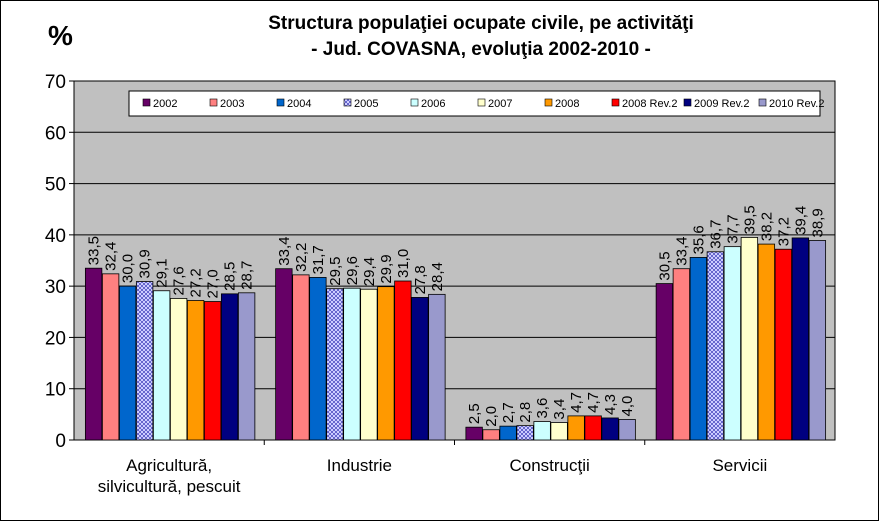  Describe the element at coordinates (783, 231) in the screenshot. I see `data-label: 37,2` at that location.